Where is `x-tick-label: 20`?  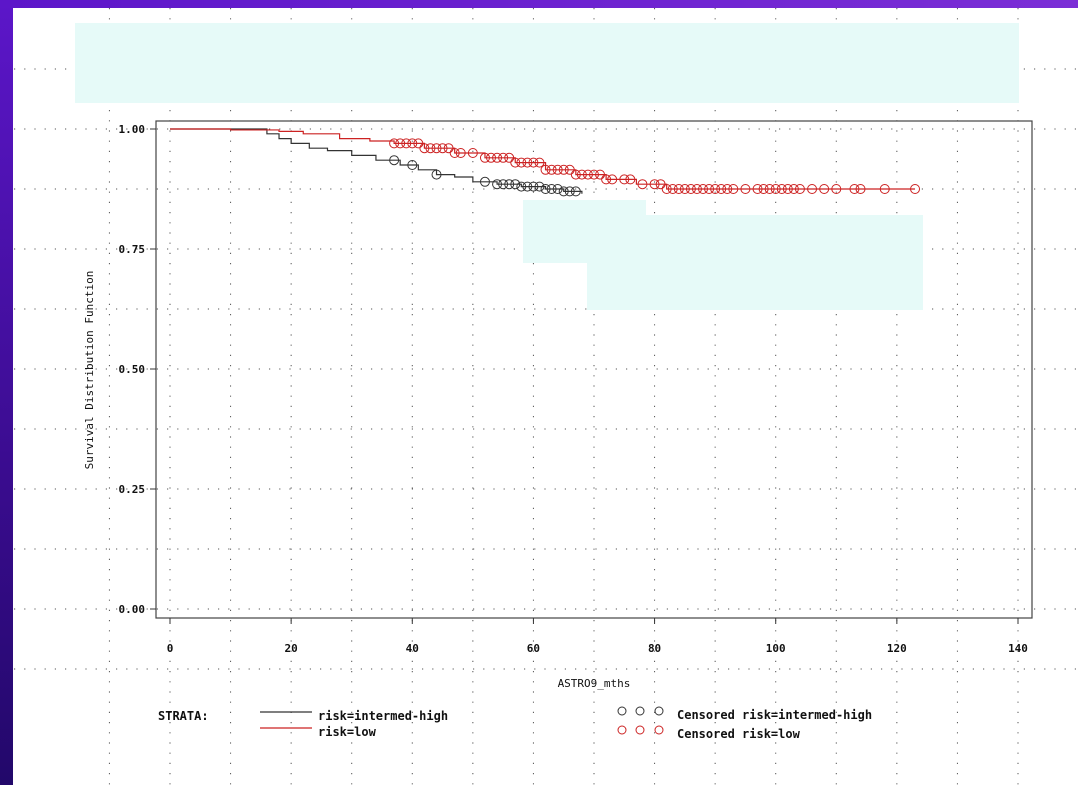 x-tick-label: 20 is located at coordinates (291, 648).